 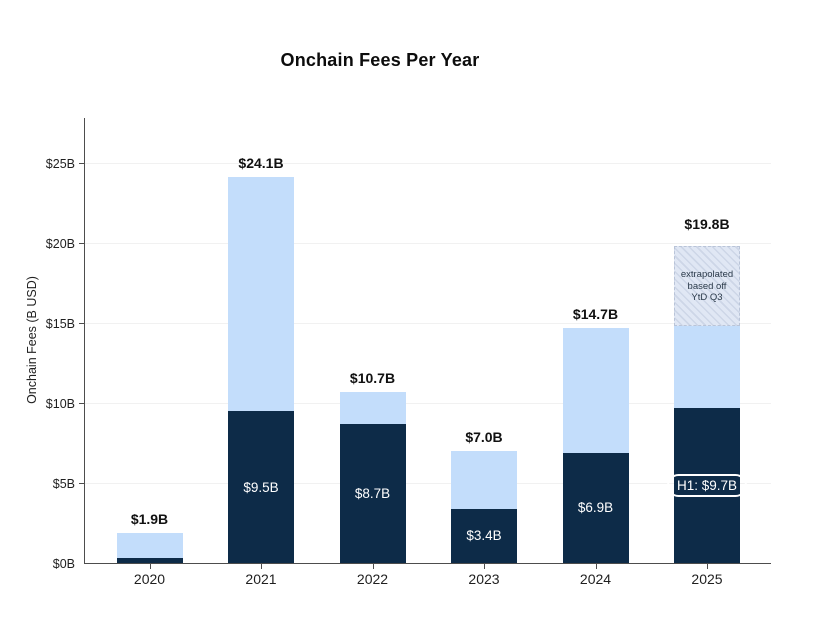 I want to click on bar-segment-extrapolated-2025: extrapolated based off YtD Q3, so click(x=707, y=286).